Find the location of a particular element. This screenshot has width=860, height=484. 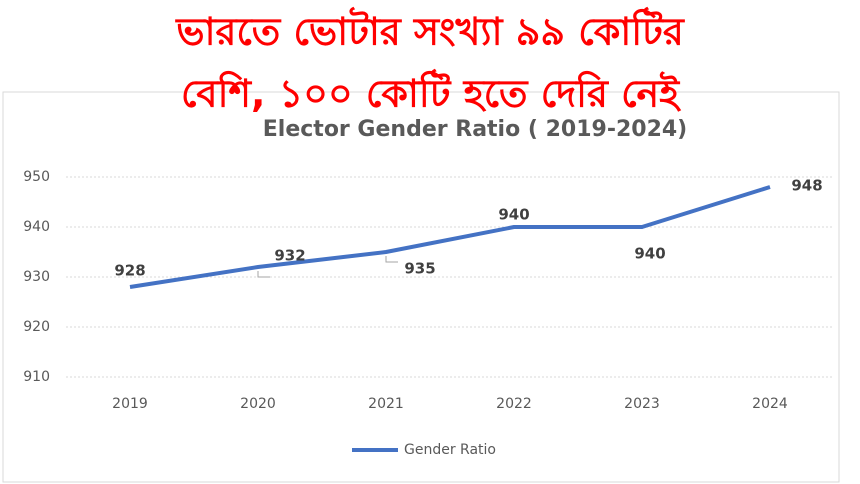

y-tick-label: 910 is located at coordinates (36, 377).